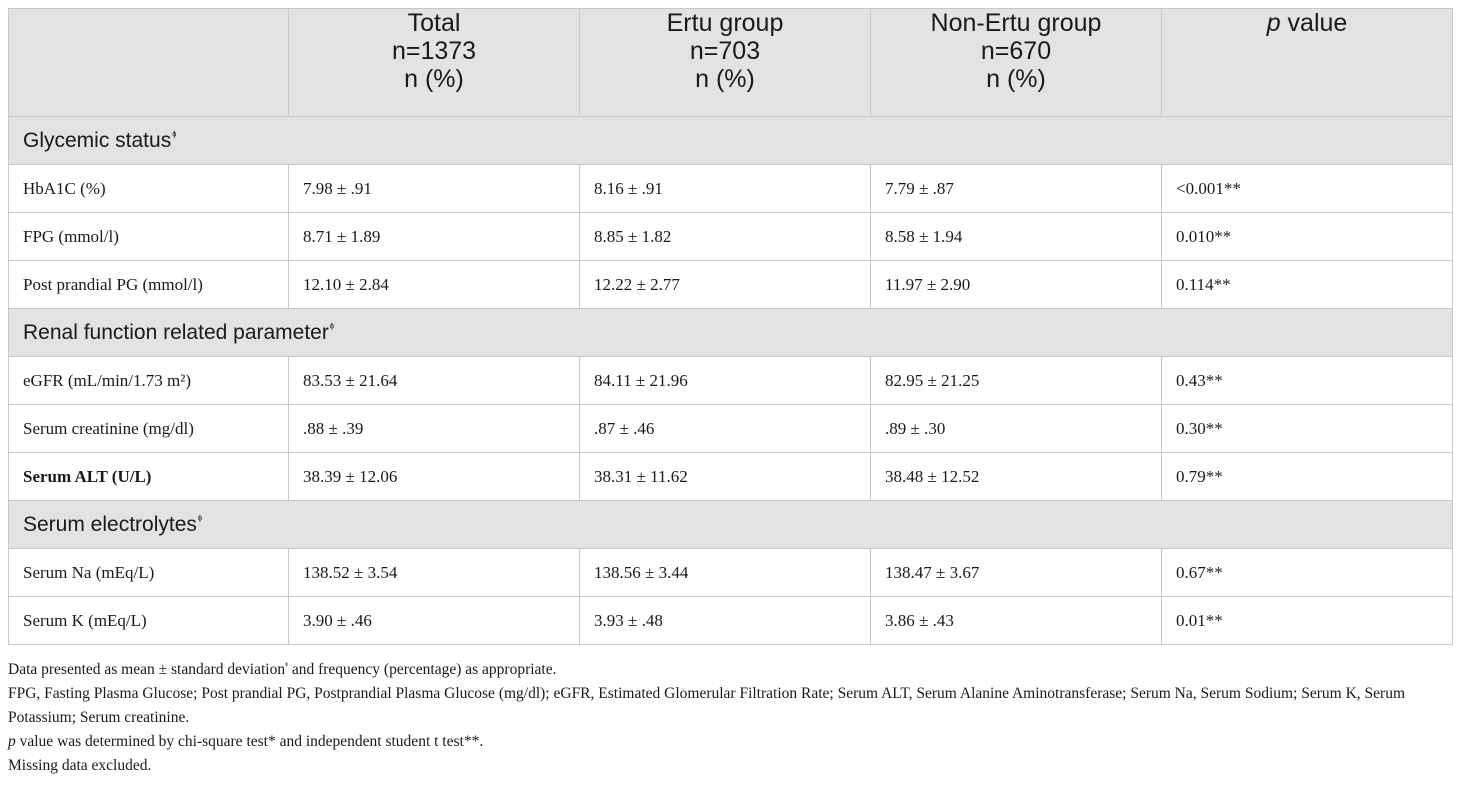 The width and height of the screenshot is (1460, 789). I want to click on cell-ertu: 84.11 ± 21.96, so click(725, 380).